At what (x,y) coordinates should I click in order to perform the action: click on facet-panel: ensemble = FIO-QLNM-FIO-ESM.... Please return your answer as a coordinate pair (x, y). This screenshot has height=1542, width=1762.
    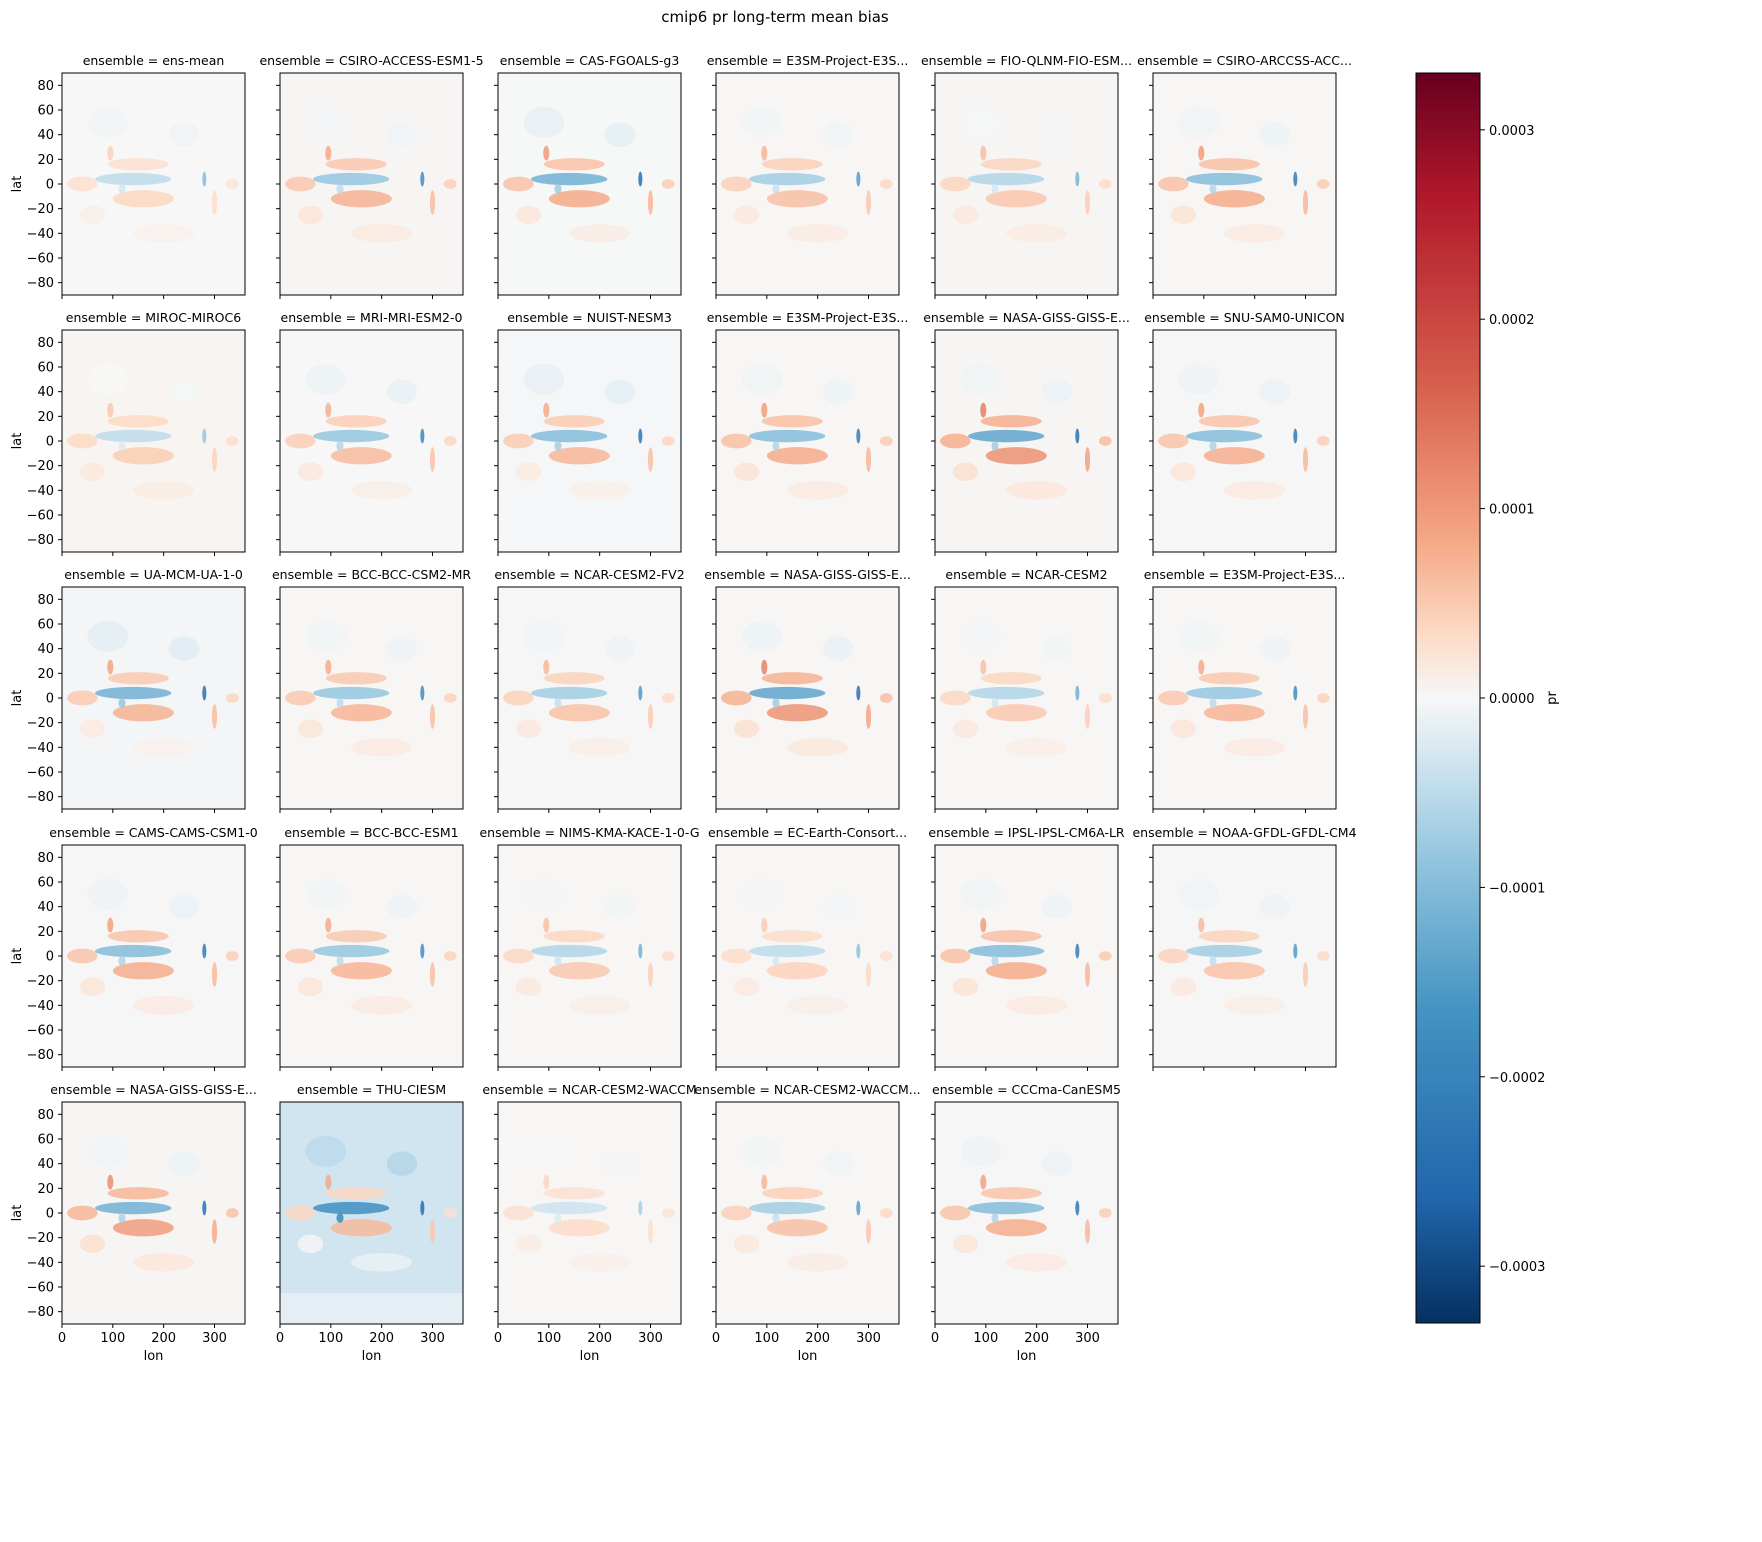
    Looking at the image, I should click on (1026, 176).